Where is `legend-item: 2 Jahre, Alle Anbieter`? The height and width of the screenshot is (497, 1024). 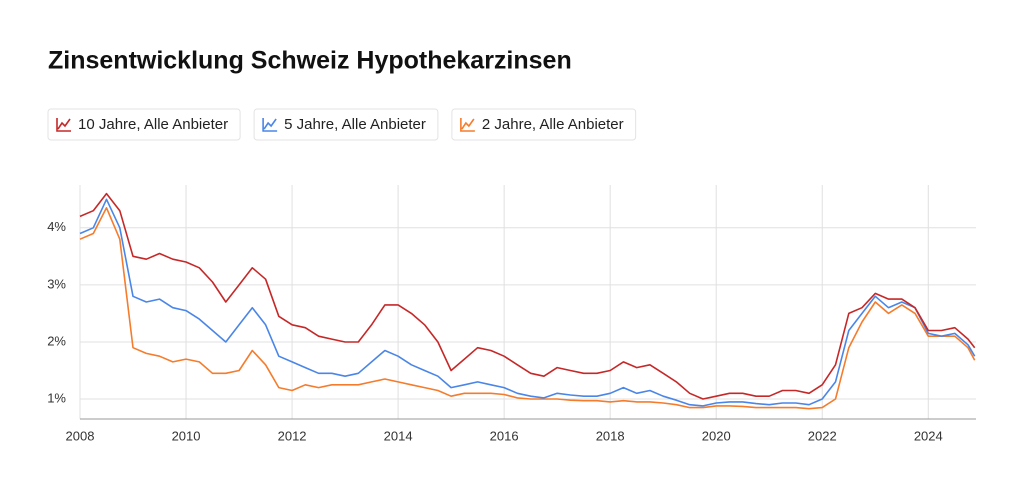 legend-item: 2 Jahre, Alle Anbieter is located at coordinates (544, 124).